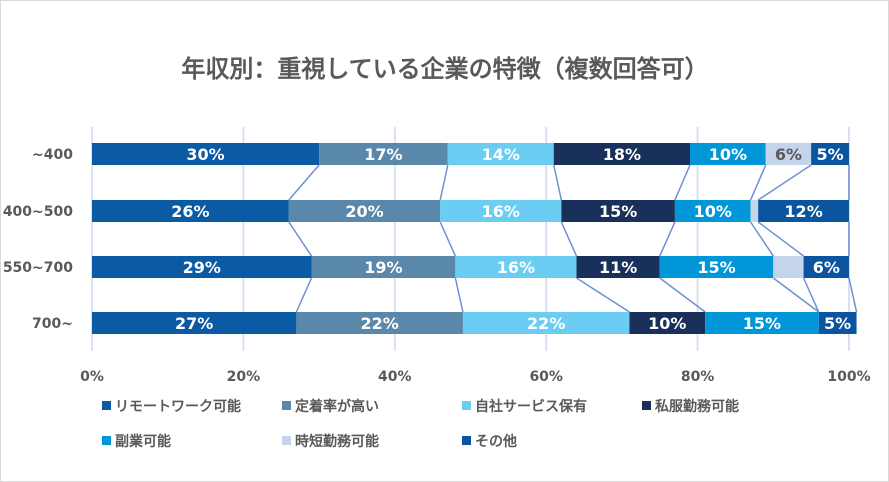 This screenshot has height=482, width=889. Describe the element at coordinates (38, 268) in the screenshot. I see `category-label: 550~700` at that location.